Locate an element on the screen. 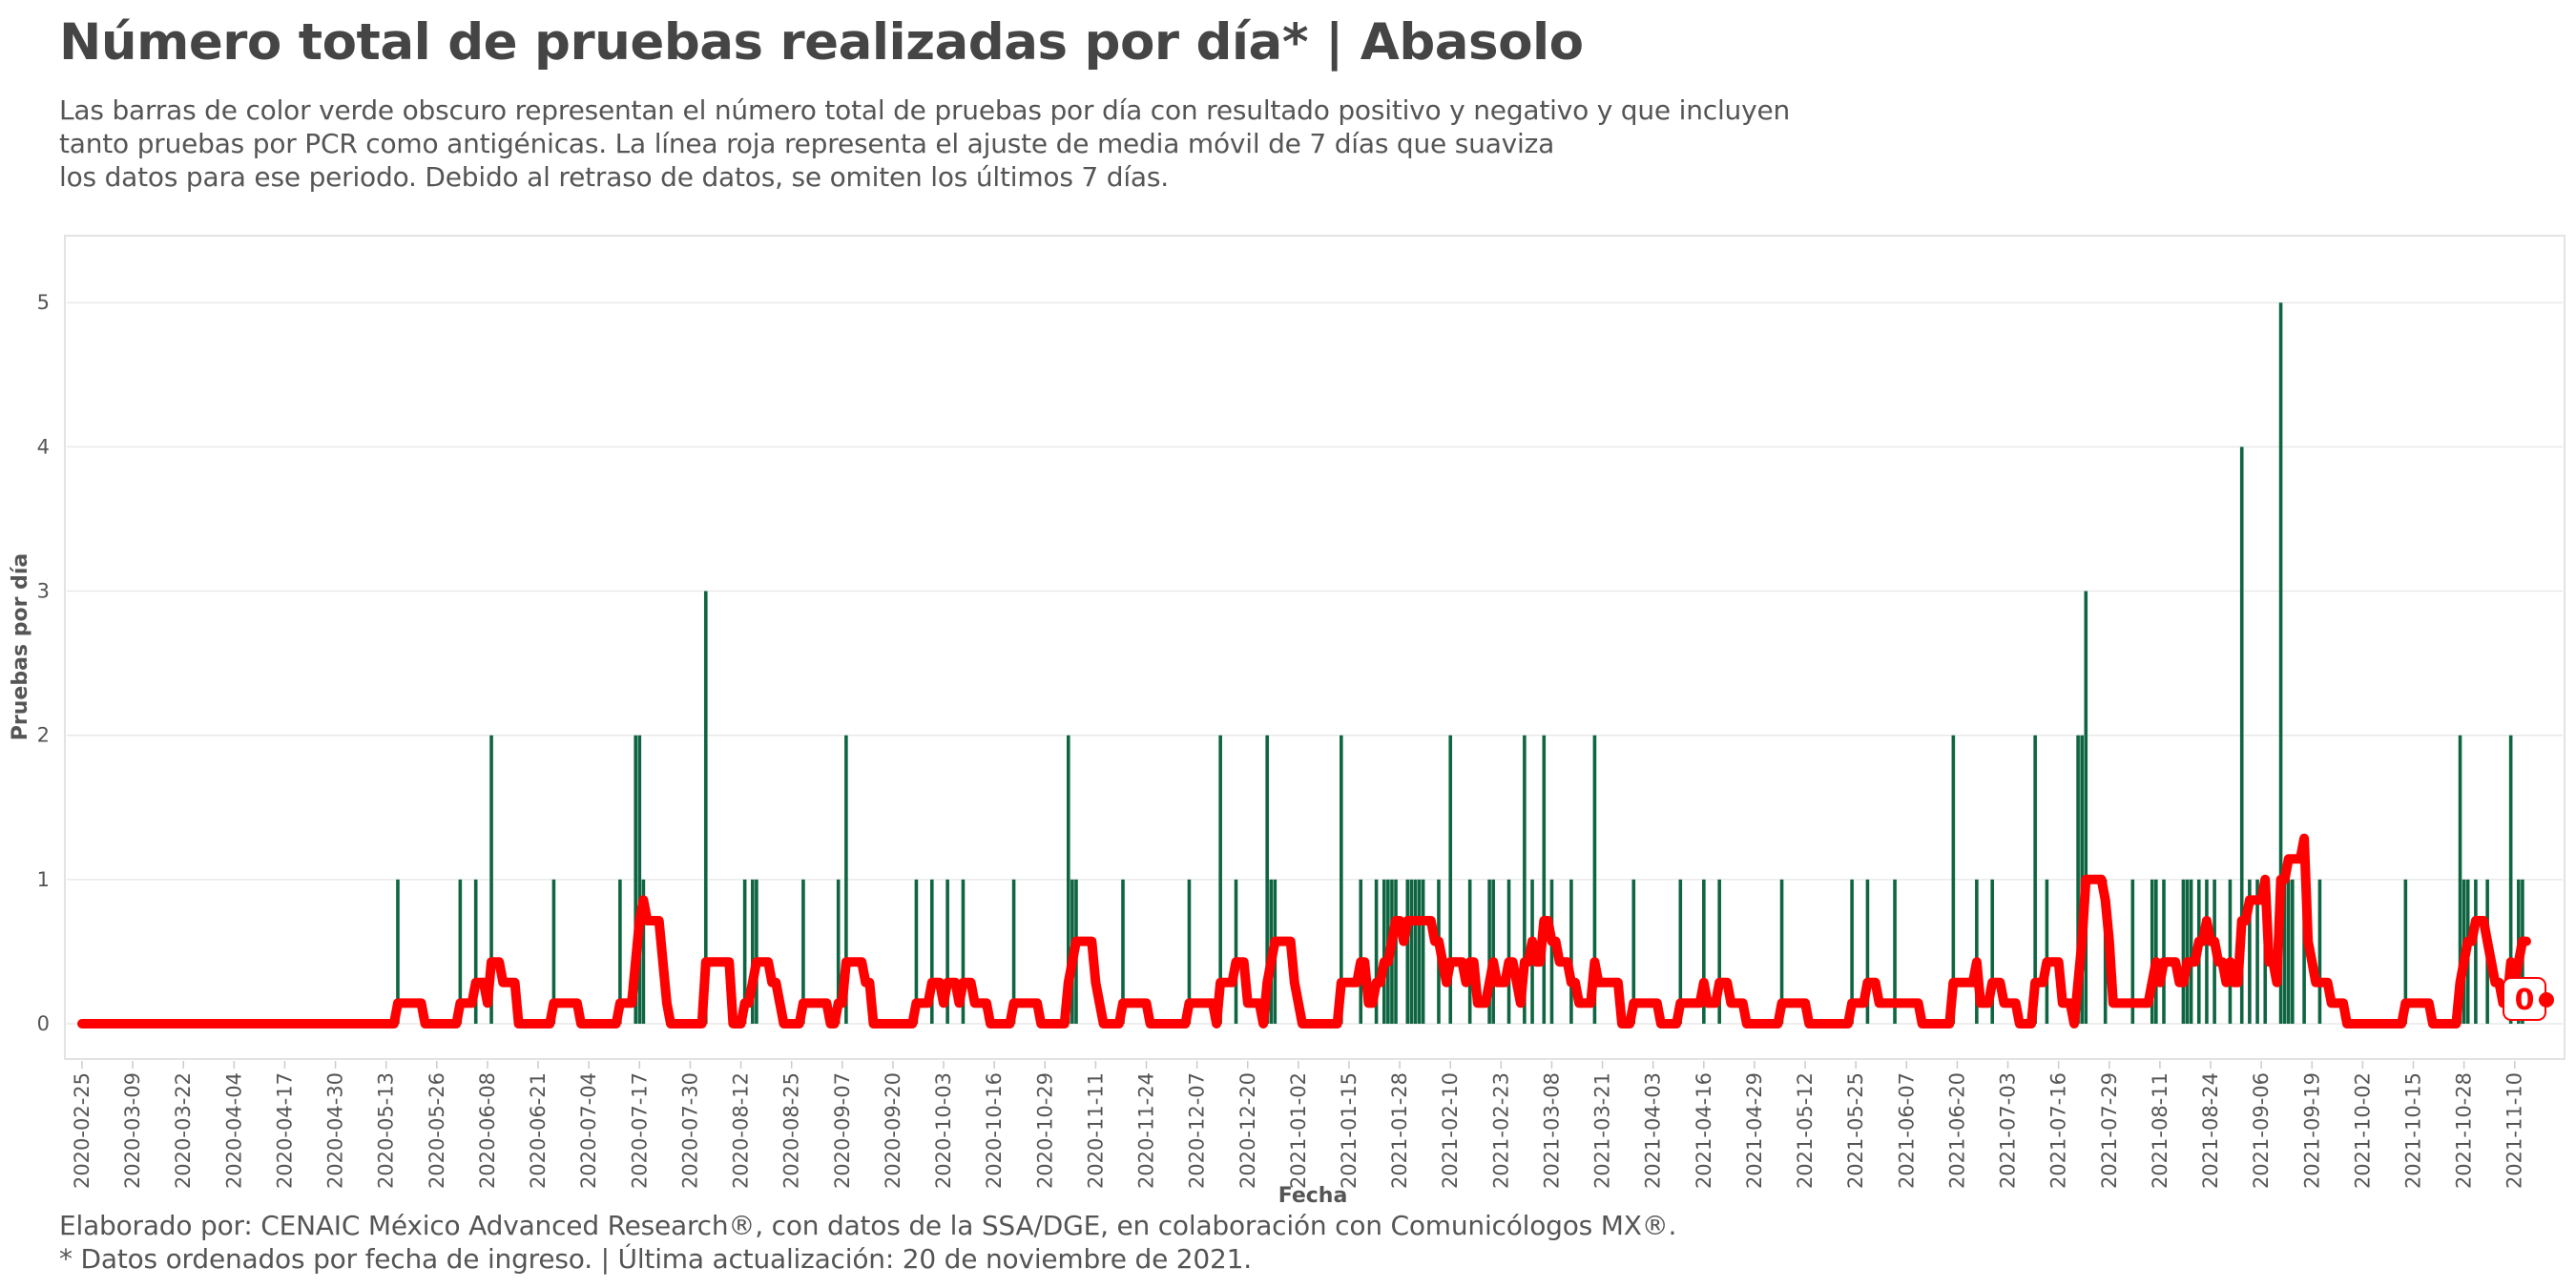 The image size is (2576, 1288). x-tick-label: 2021-09-19 is located at coordinates (2311, 1130).